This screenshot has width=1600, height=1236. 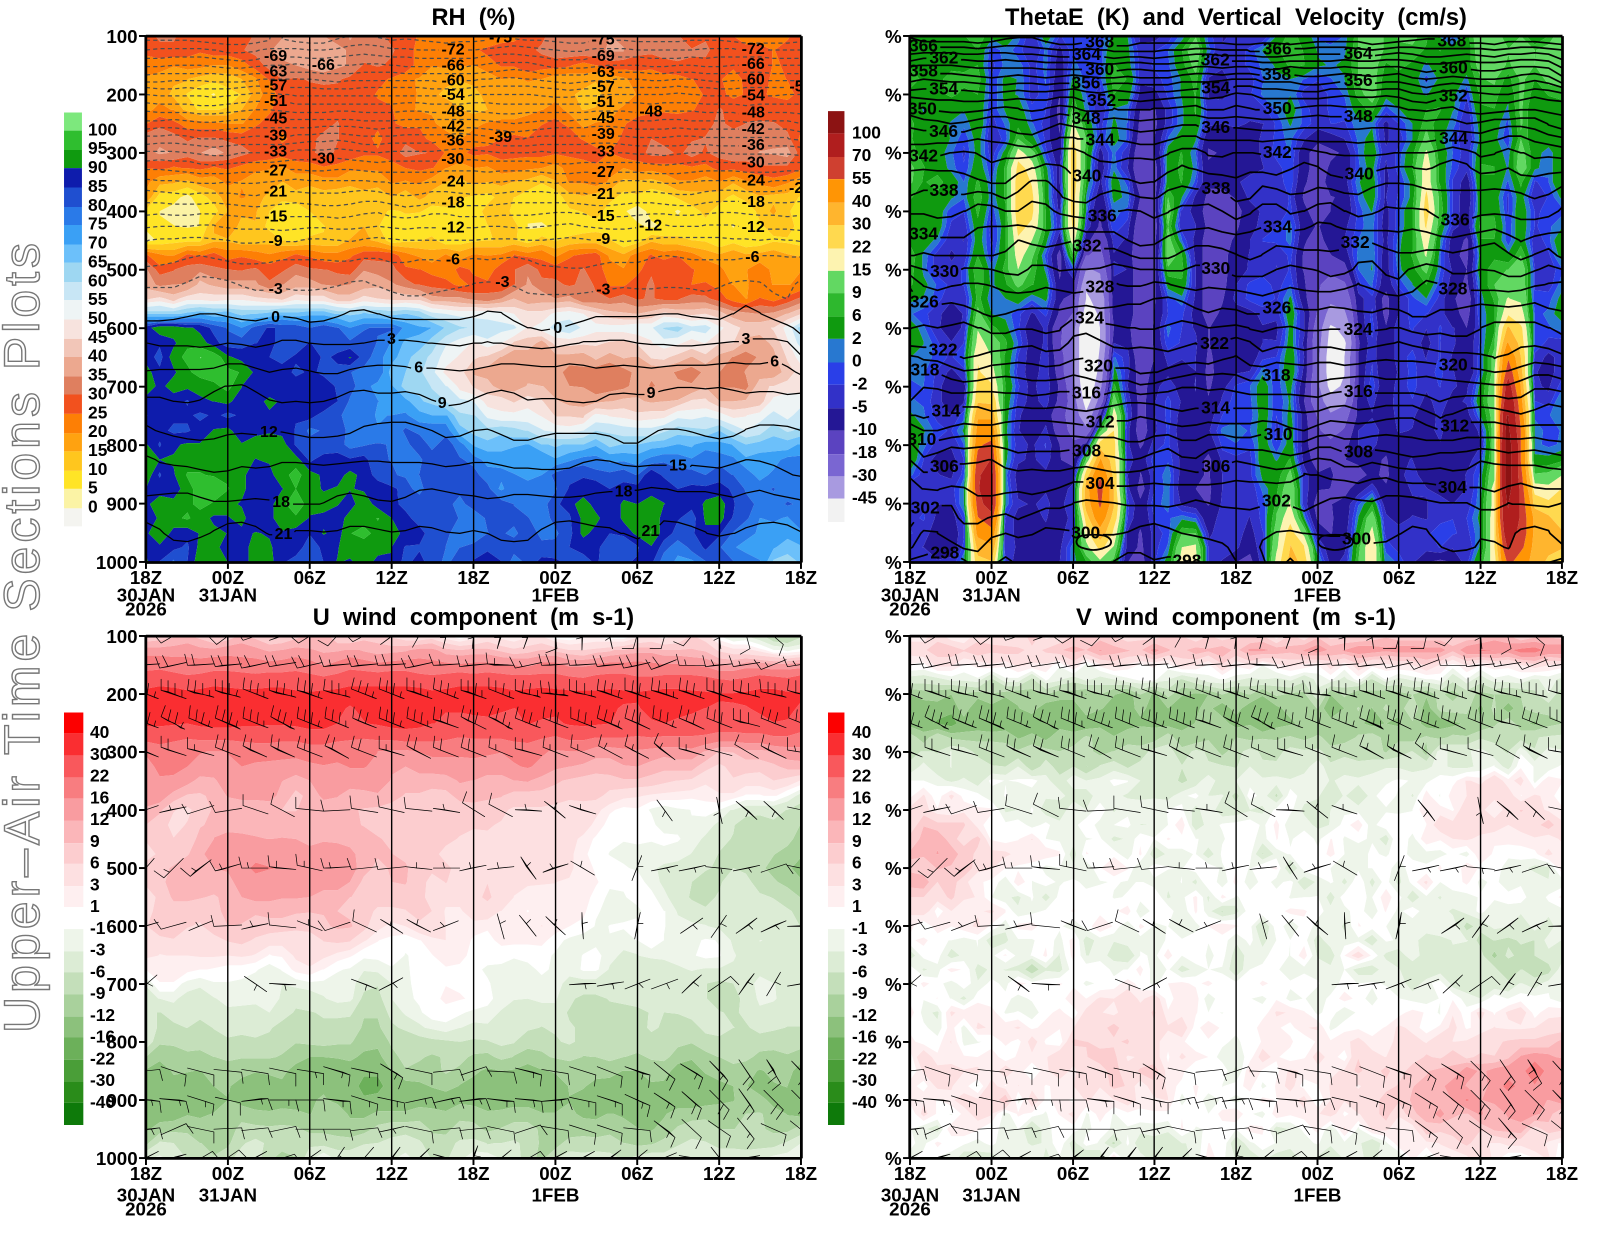 What do you see at coordinates (121, 94) in the screenshot?
I see `svg-text: 200` at bounding box center [121, 94].